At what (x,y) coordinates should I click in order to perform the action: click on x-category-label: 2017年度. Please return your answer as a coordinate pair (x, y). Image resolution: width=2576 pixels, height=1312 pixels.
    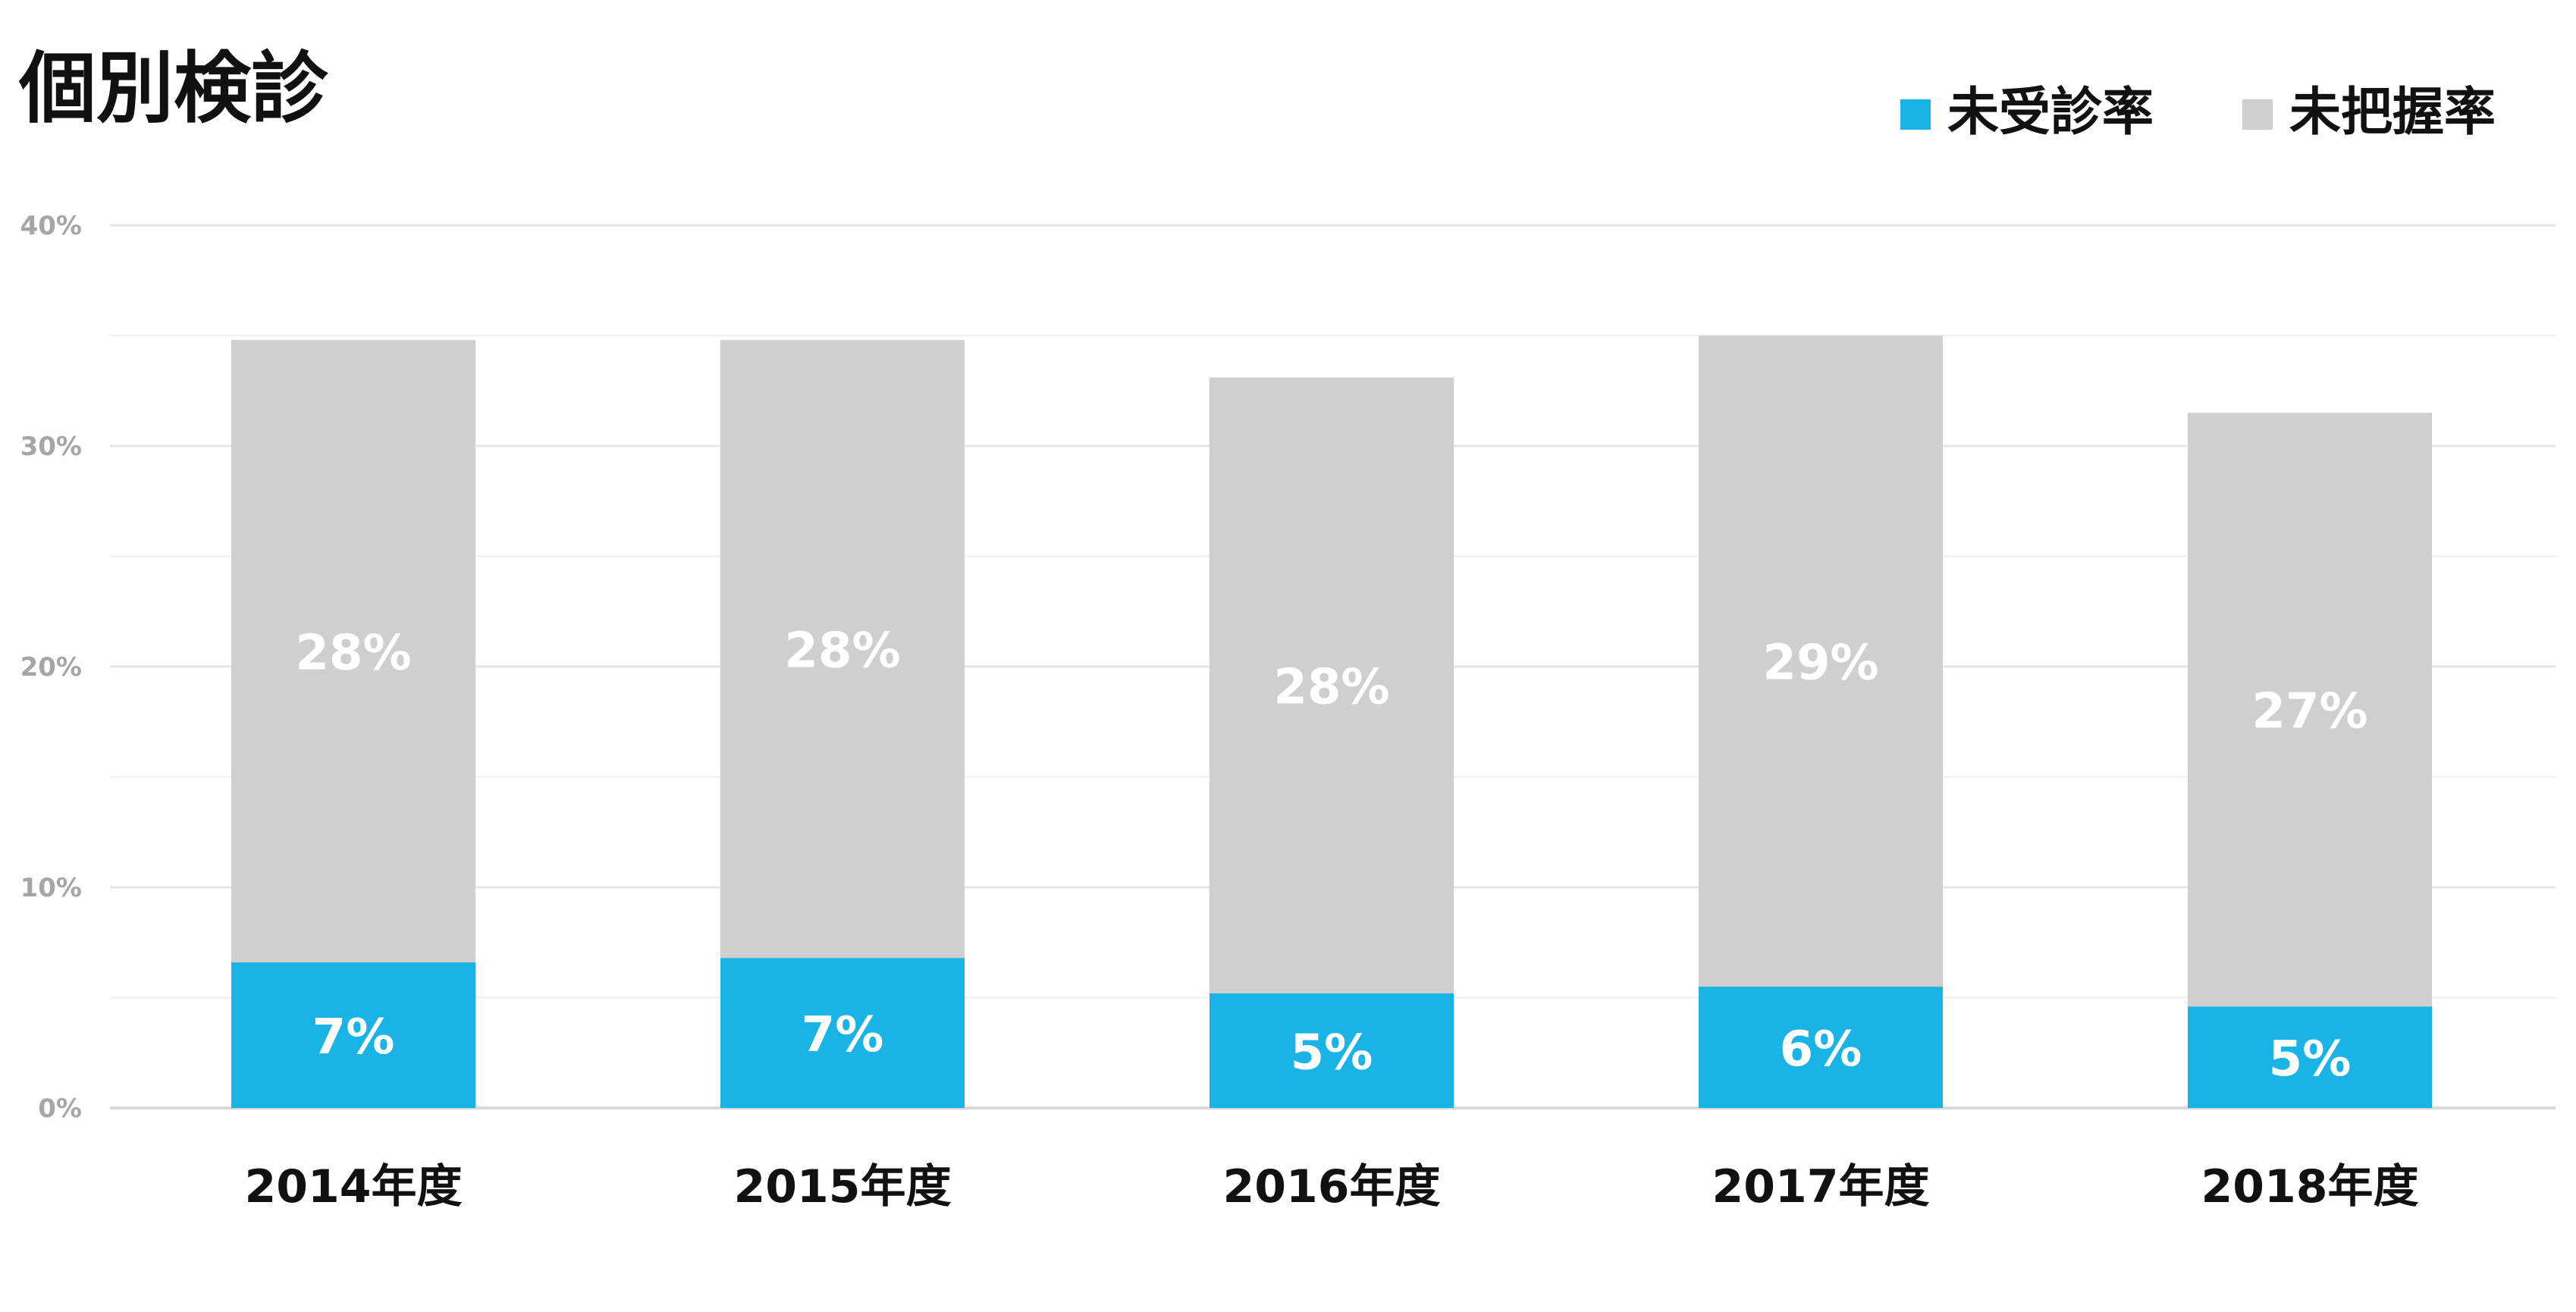
    Looking at the image, I should click on (1821, 1186).